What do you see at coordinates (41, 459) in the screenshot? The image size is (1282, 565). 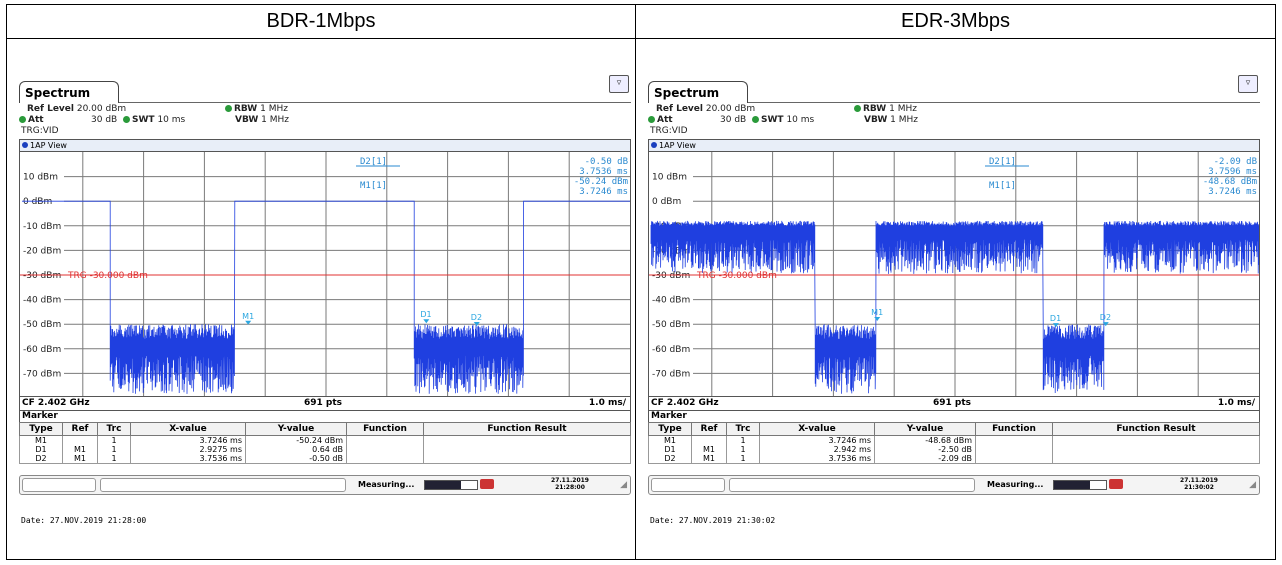 I see `marker-cell: D2` at bounding box center [41, 459].